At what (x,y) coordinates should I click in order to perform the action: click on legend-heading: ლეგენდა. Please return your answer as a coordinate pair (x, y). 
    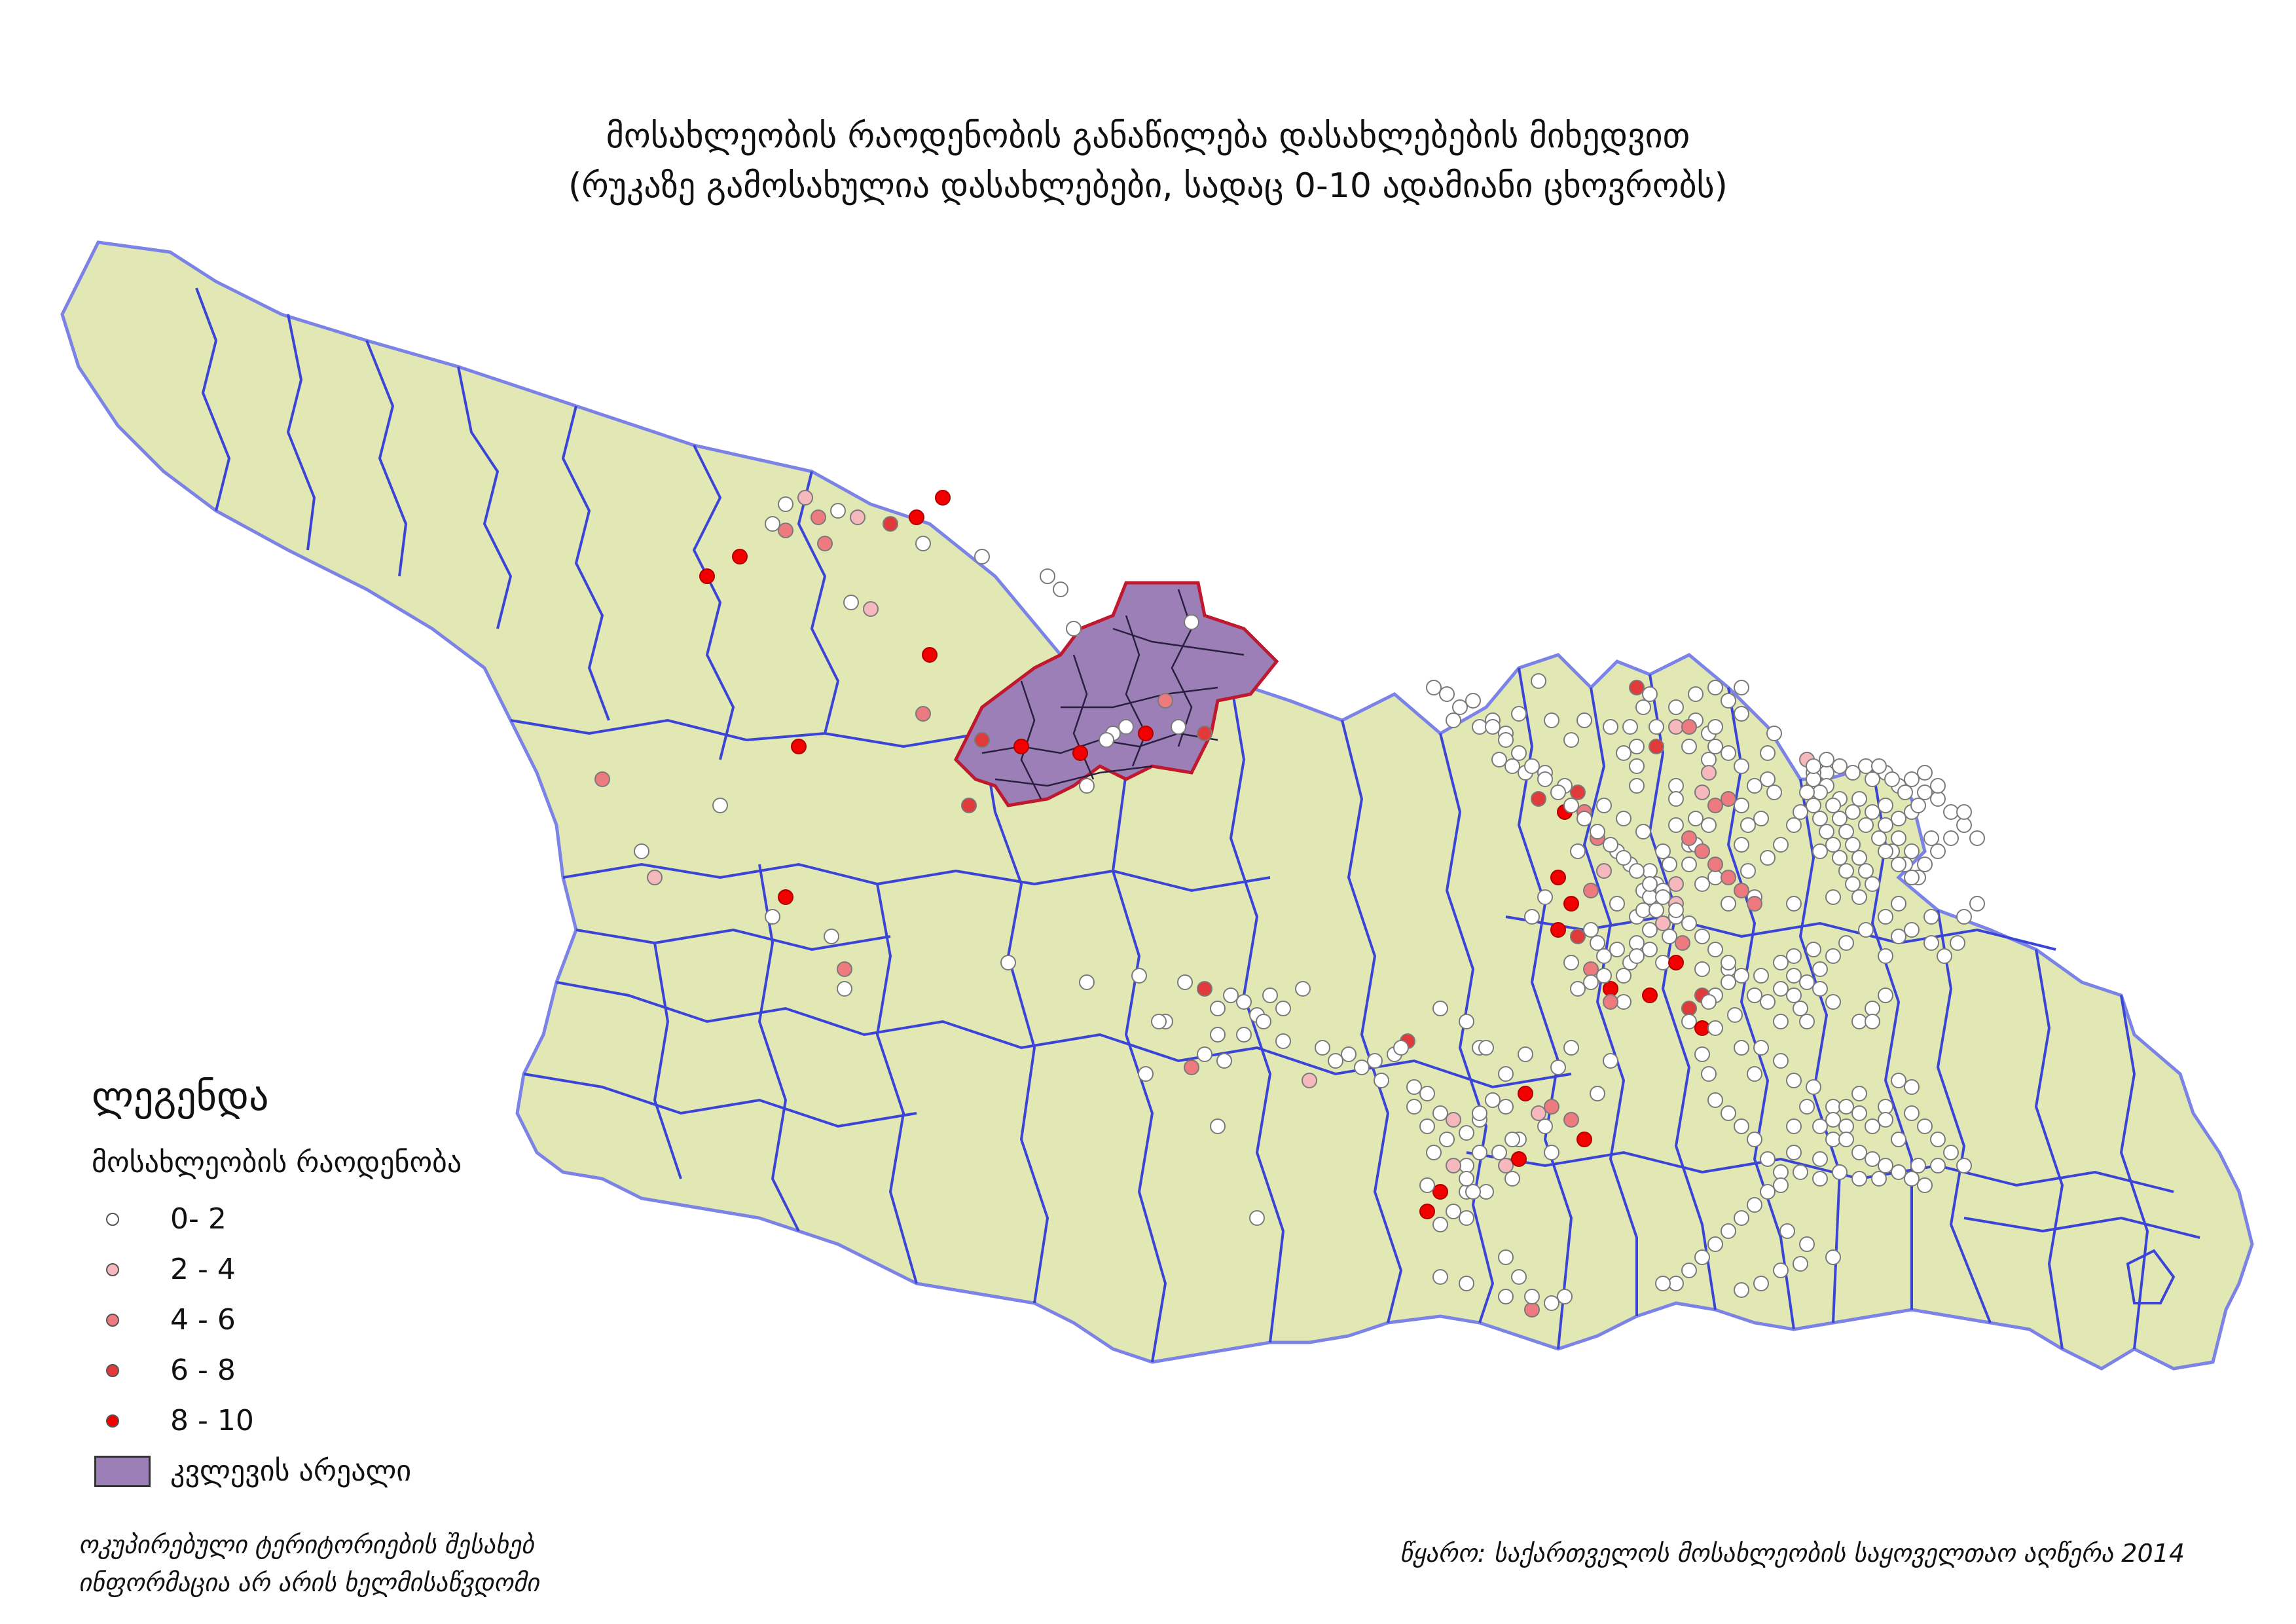
    Looking at the image, I should click on (180, 1097).